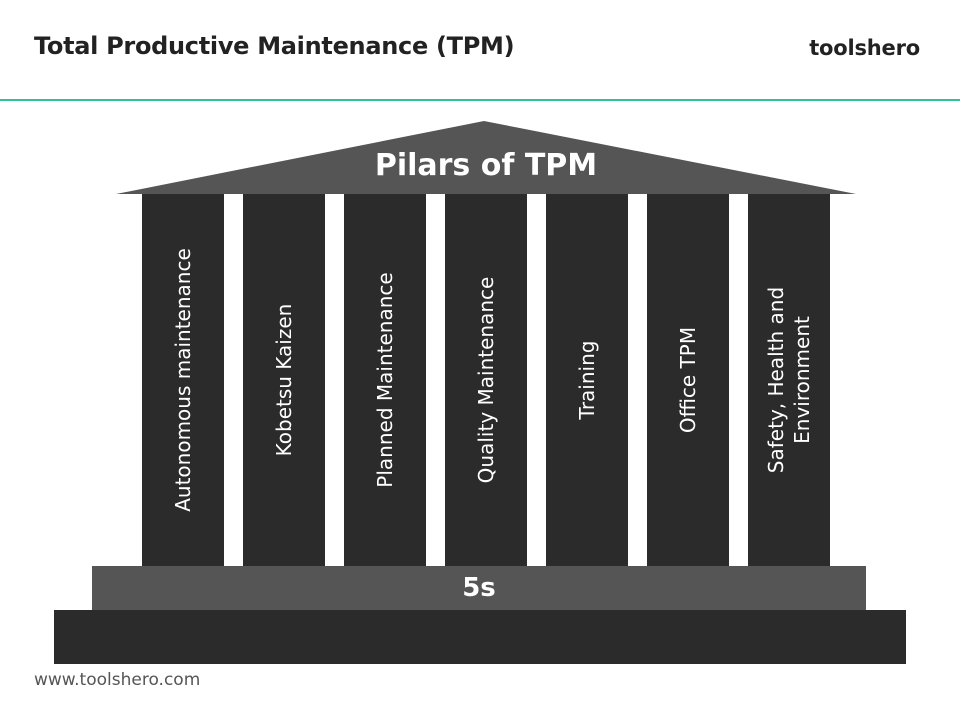 This screenshot has width=960, height=720. I want to click on pillar-kobetsu-kaizen: Kobetsu Kaizen, so click(284, 380).